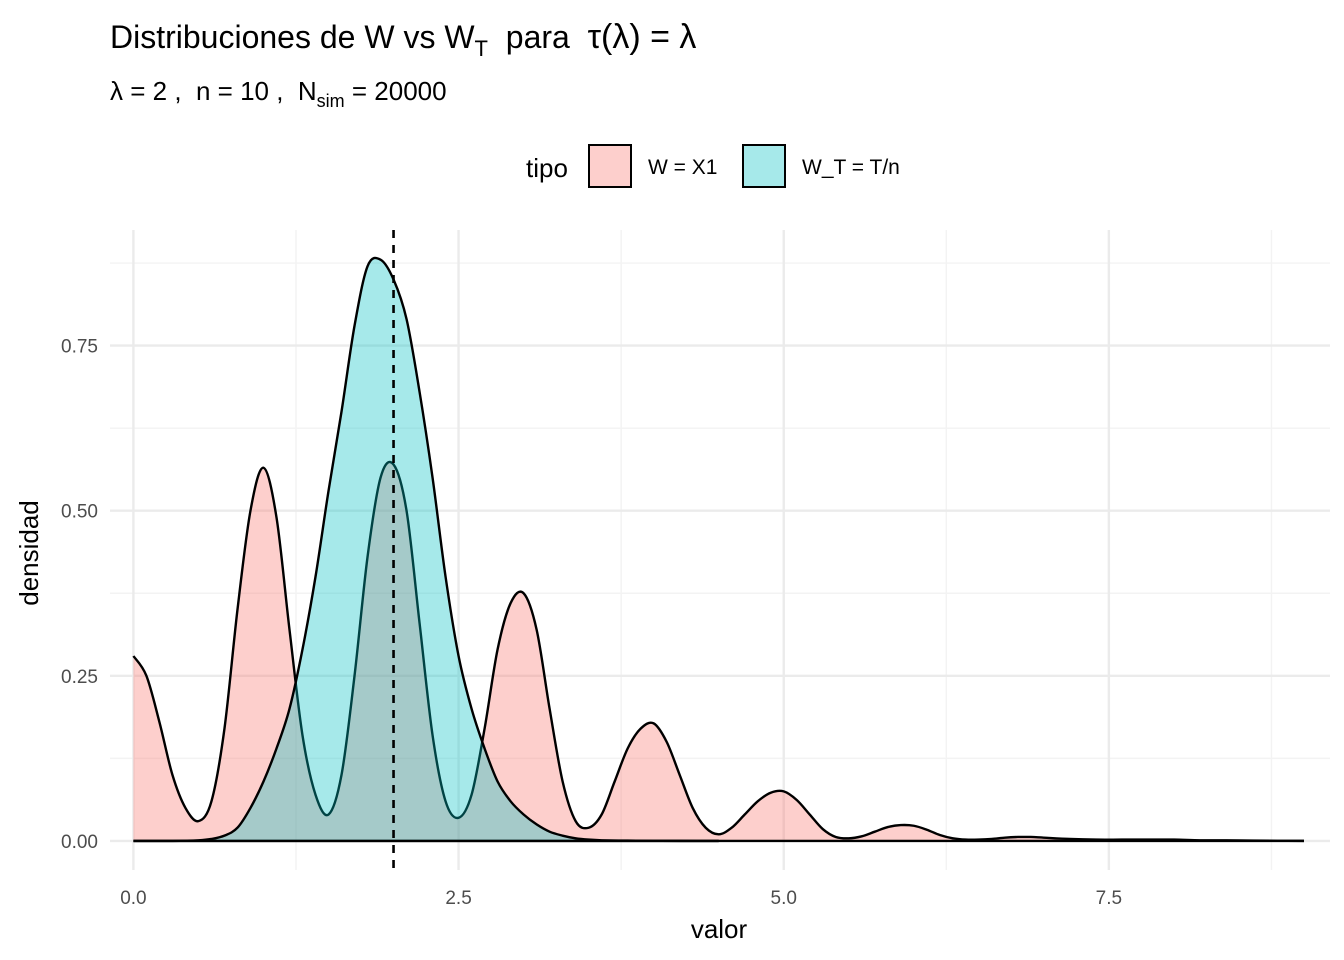 This screenshot has height=960, width=1344. What do you see at coordinates (784, 898) in the screenshot?
I see `x-tick-label: 5.0` at bounding box center [784, 898].